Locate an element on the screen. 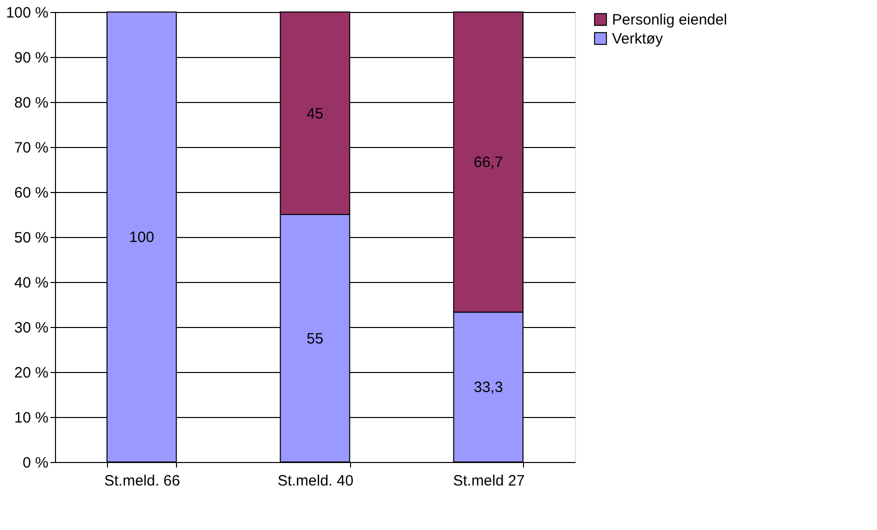 The height and width of the screenshot is (530, 877). y-tick-label: 60 % is located at coordinates (31, 193).